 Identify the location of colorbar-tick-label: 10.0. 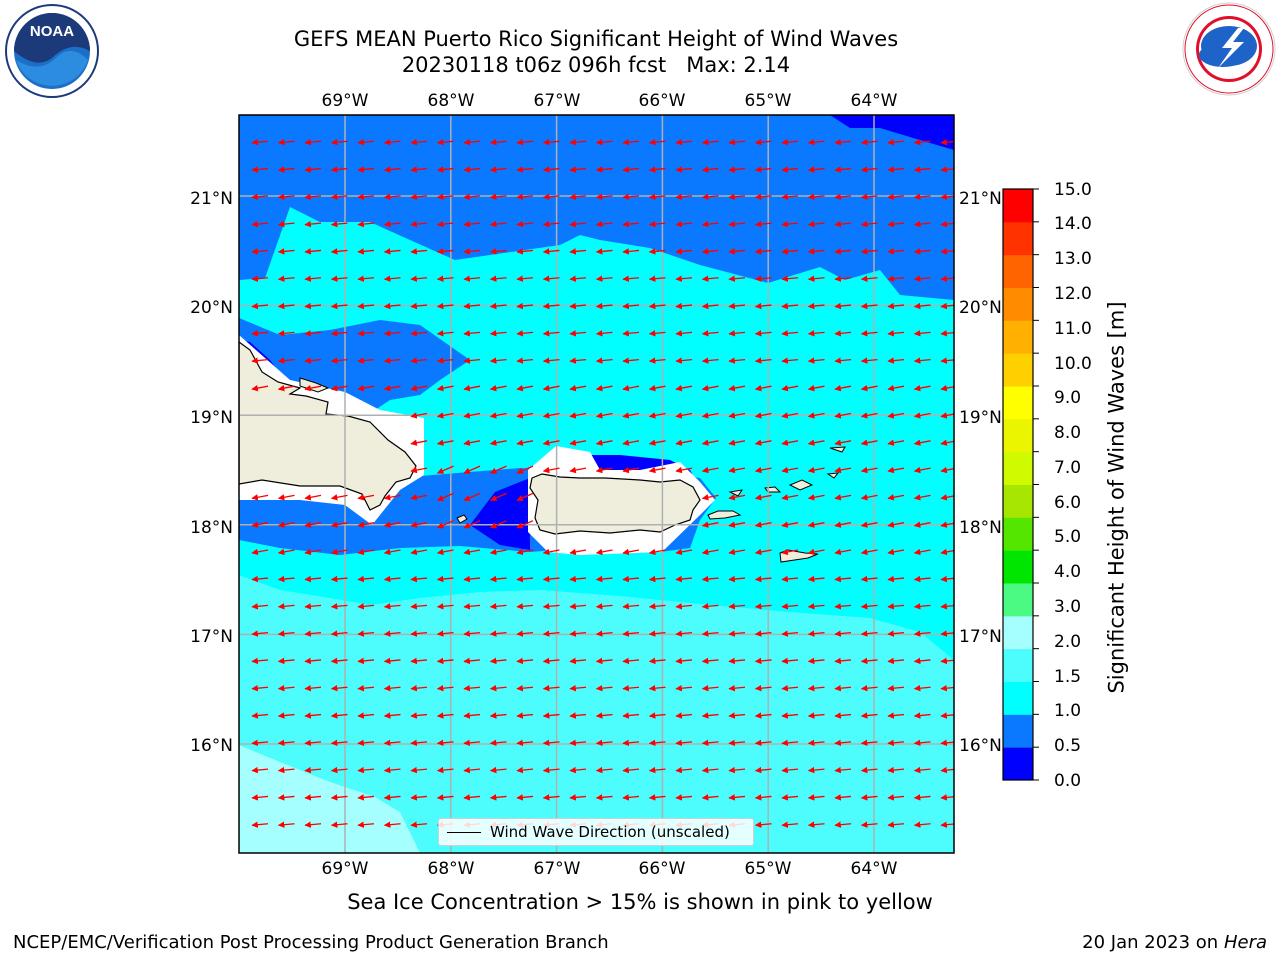
(1073, 364).